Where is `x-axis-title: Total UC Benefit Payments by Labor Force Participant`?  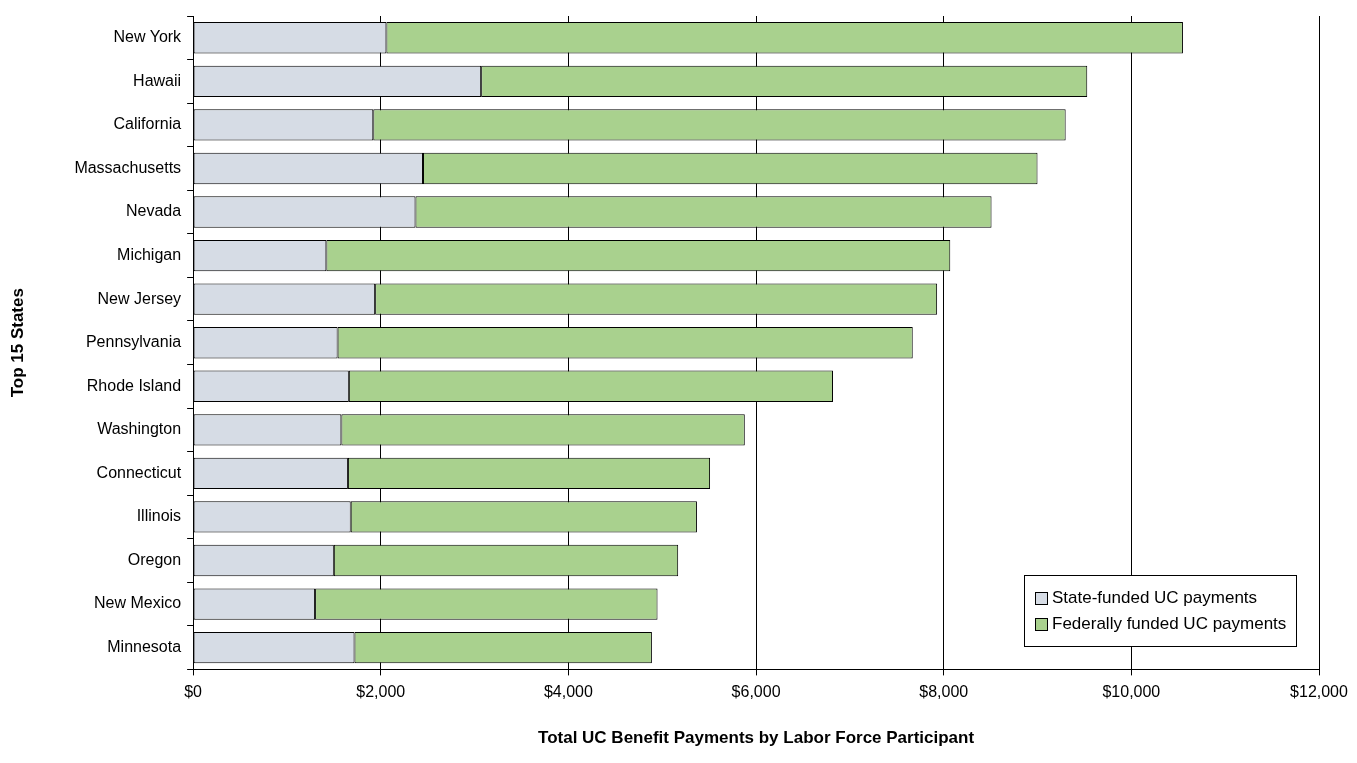
x-axis-title: Total UC Benefit Payments by Labor Force Participant is located at coordinates (756, 738).